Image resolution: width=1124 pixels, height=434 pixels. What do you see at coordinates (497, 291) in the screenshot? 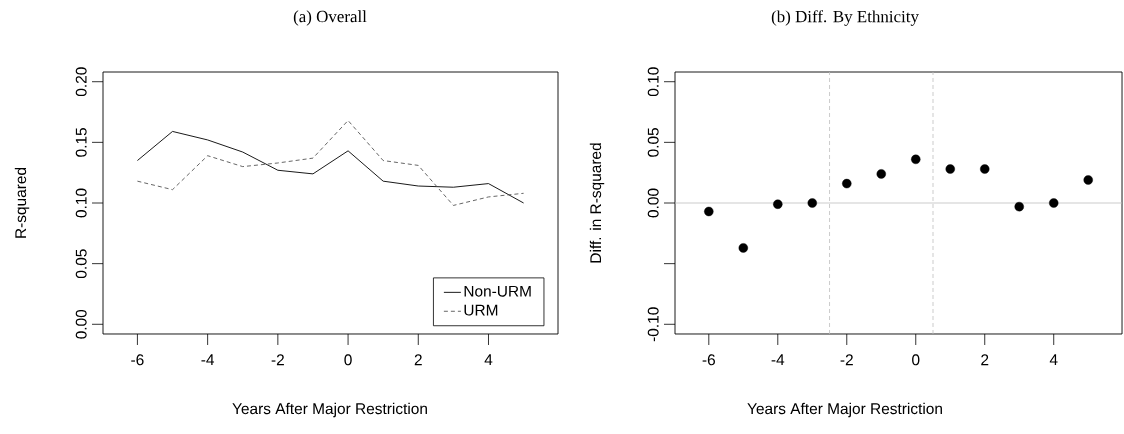
I see `legend-label: Non-URM` at bounding box center [497, 291].